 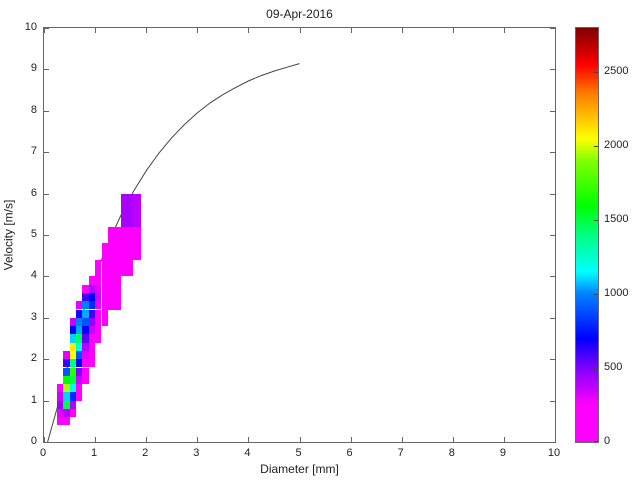 What do you see at coordinates (145, 453) in the screenshot?
I see `x-tick-label: 2` at bounding box center [145, 453].